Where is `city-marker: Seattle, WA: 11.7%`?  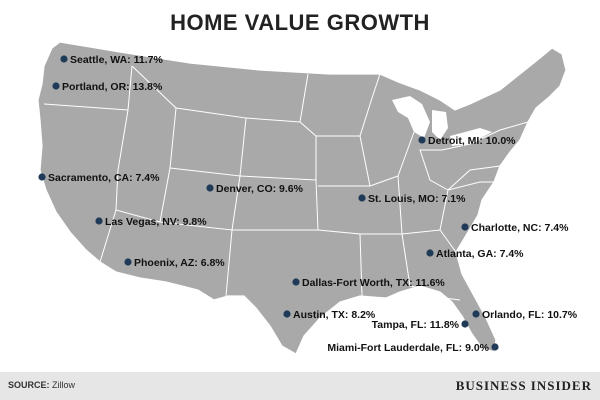 city-marker: Seattle, WA: 11.7% is located at coordinates (111, 60).